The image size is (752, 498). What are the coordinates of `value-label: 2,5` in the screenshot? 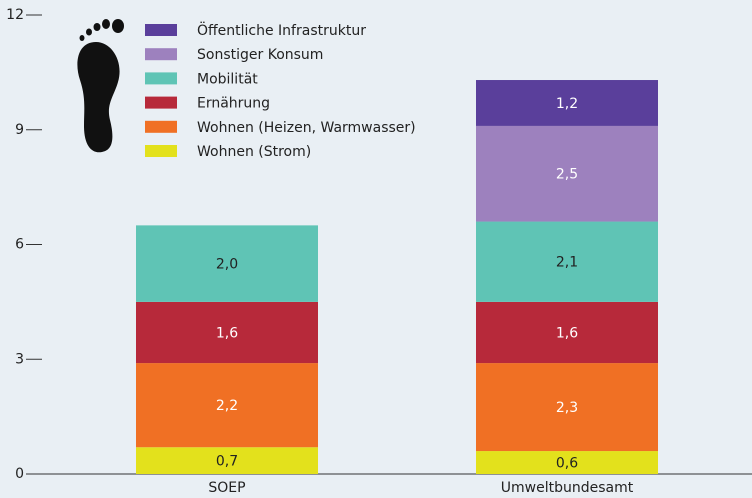 It's located at (567, 175).